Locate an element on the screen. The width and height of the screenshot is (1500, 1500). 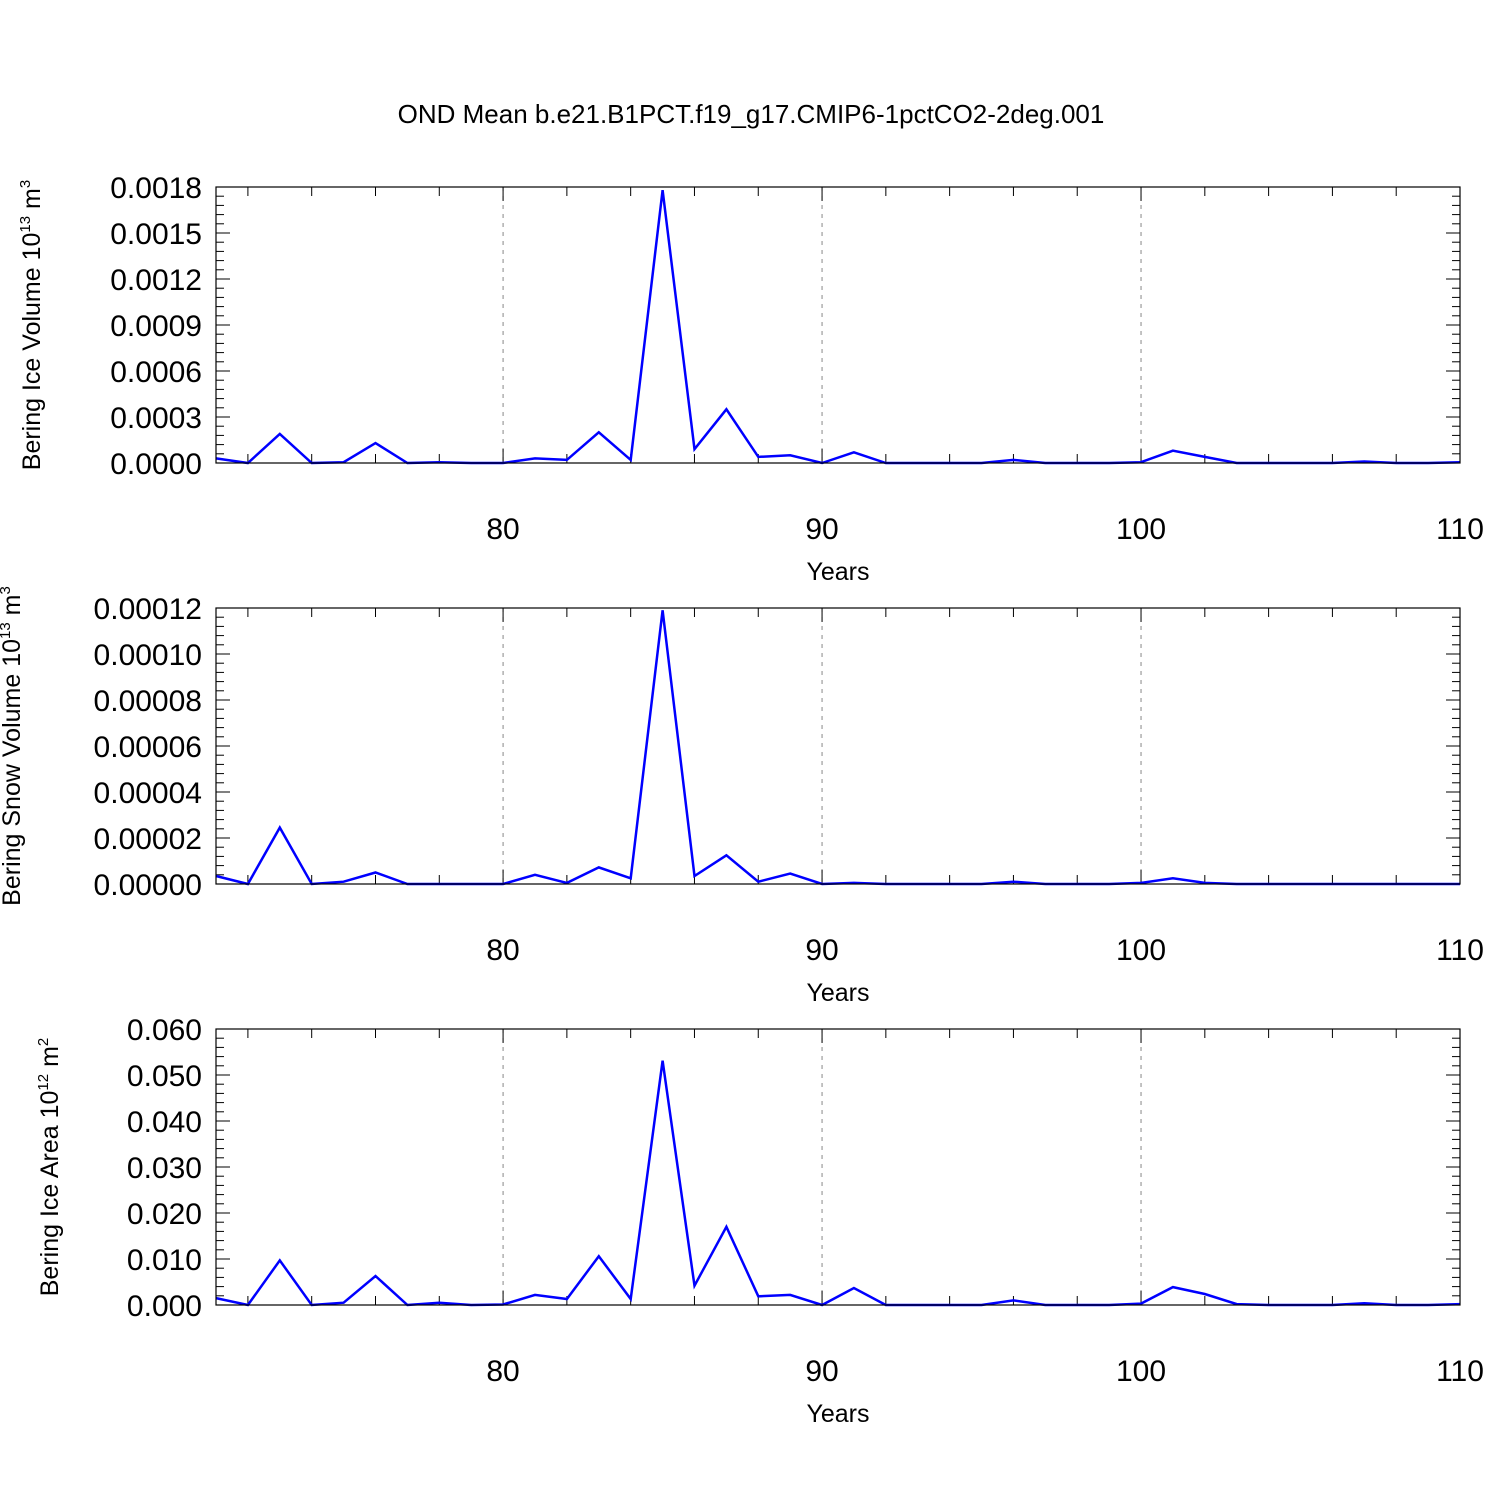
y-tick-label: 0.00012 is located at coordinates (148, 609).